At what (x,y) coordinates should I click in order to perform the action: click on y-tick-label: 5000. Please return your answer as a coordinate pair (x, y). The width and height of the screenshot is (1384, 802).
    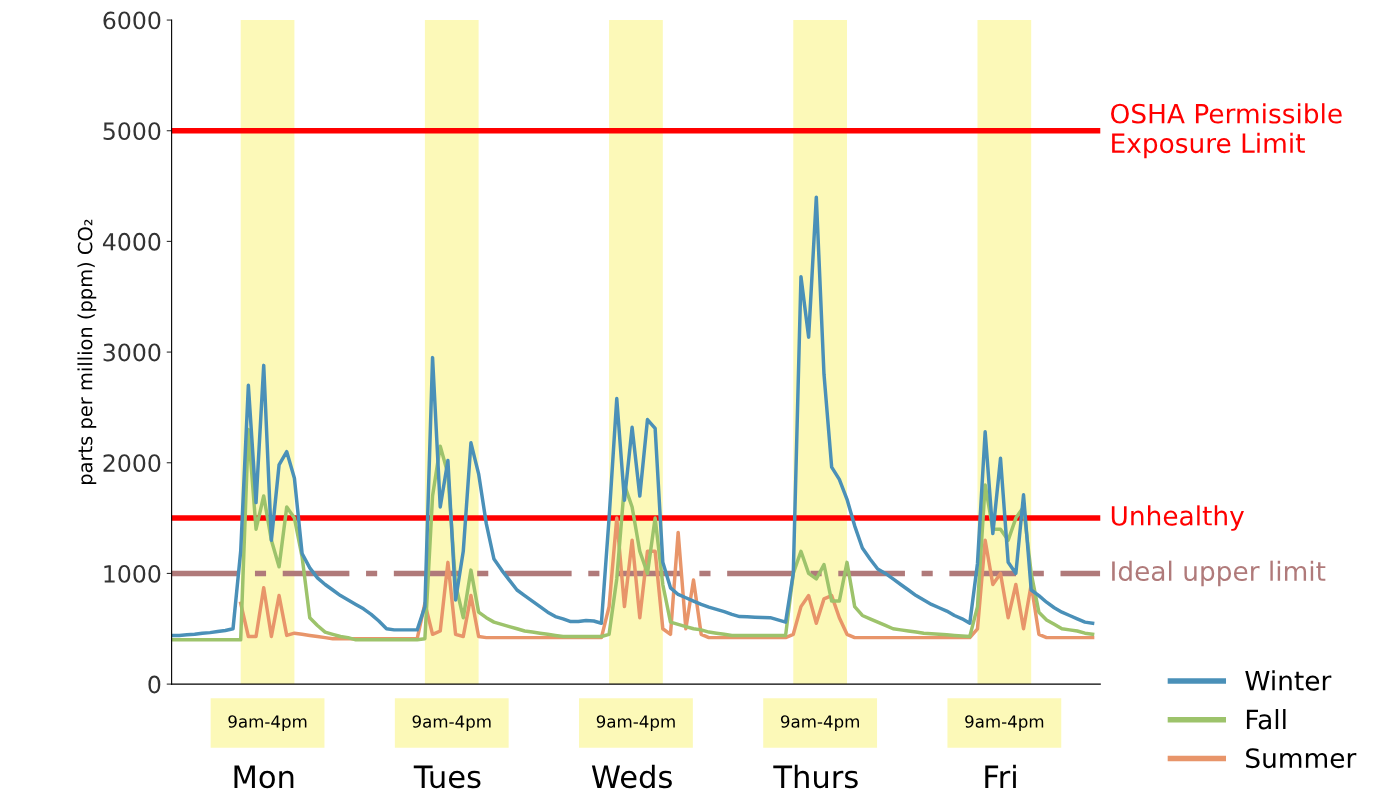
    Looking at the image, I should click on (132, 131).